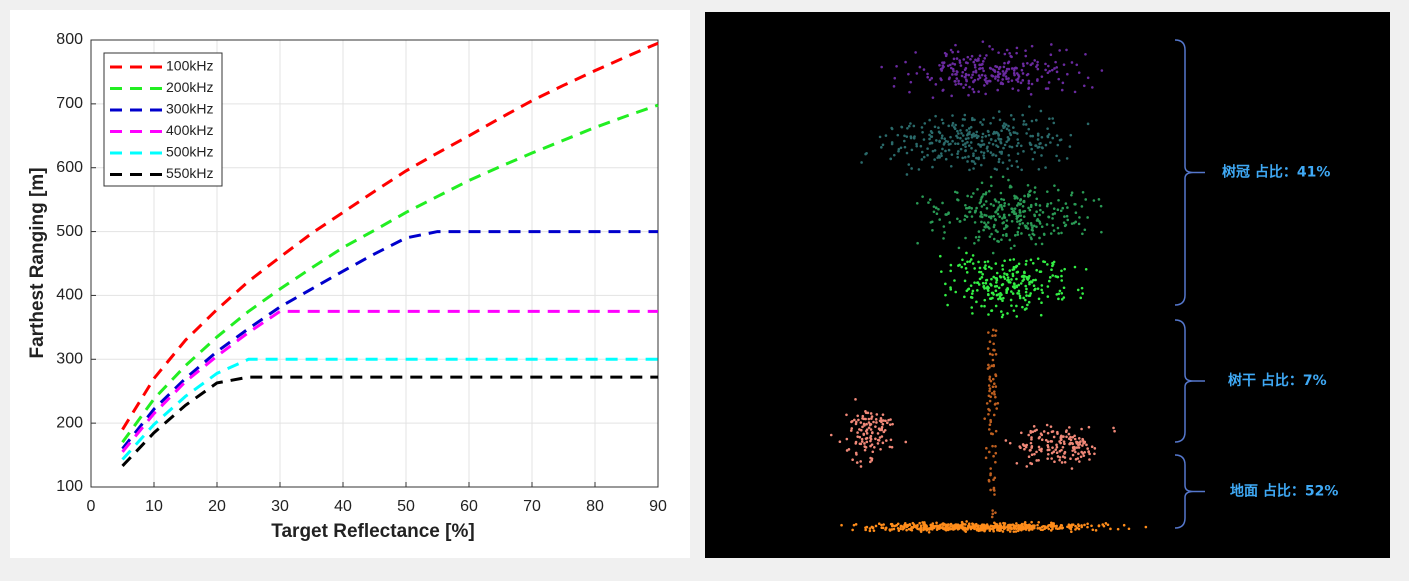  Describe the element at coordinates (189, 87) in the screenshot. I see `legend-label: 200kHz` at that location.